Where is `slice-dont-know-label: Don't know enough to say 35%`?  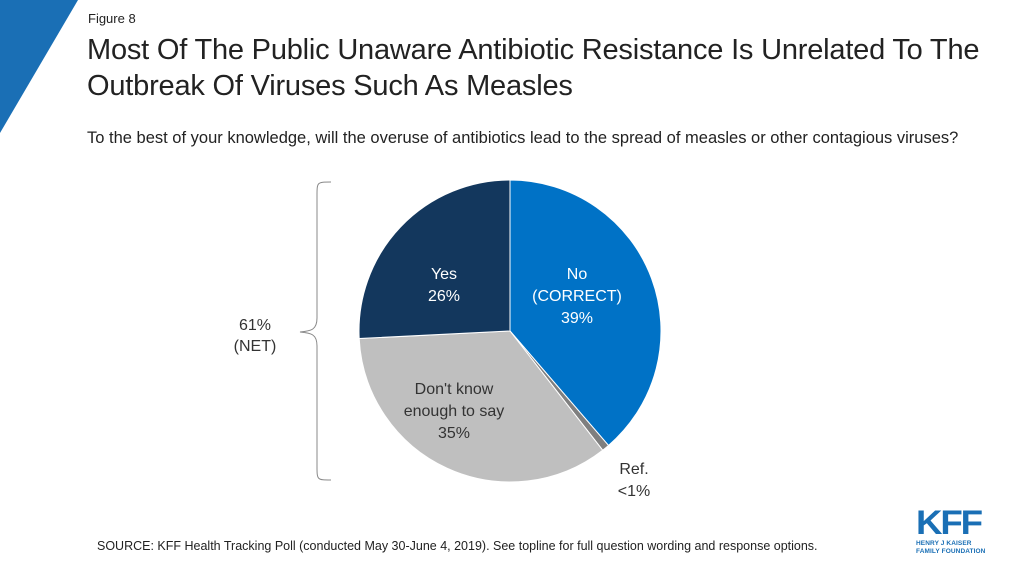 slice-dont-know-label: Don't know enough to say 35% is located at coordinates (454, 411).